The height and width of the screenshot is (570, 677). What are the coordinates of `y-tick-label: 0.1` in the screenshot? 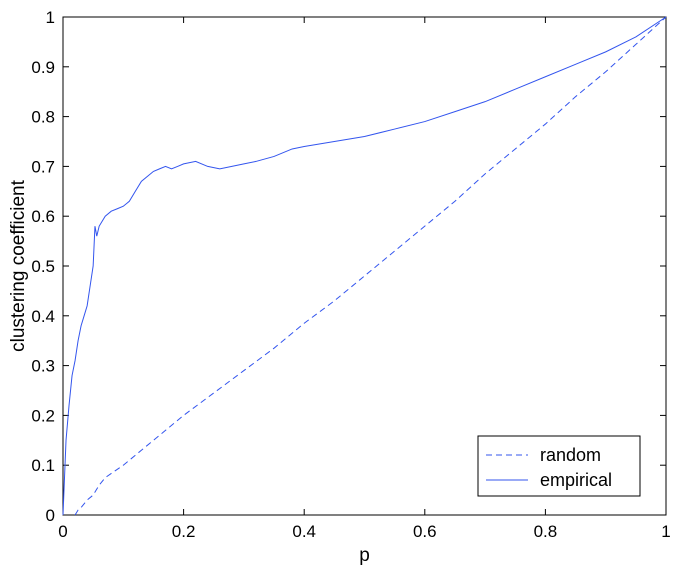 It's located at (43, 465).